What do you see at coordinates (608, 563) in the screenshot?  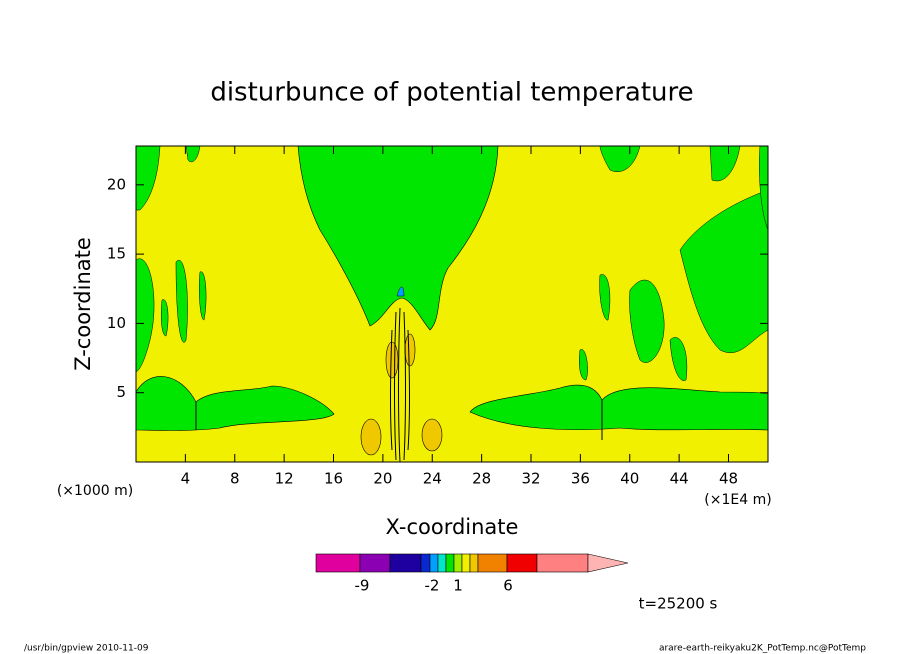 I see `colorbar-extension` at bounding box center [608, 563].